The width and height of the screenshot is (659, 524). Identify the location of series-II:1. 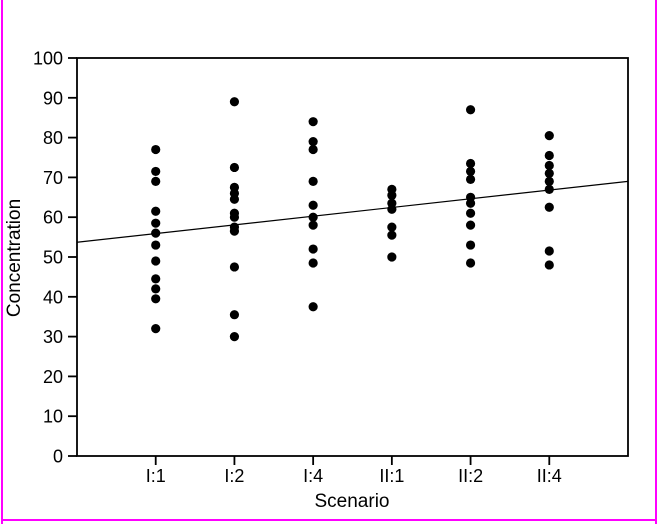
(392, 223).